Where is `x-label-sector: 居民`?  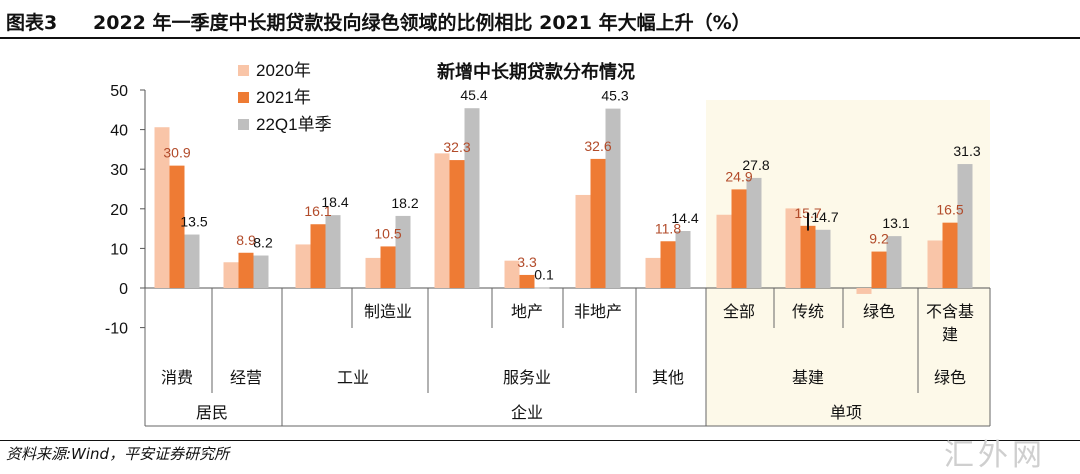 x-label-sector: 居民 is located at coordinates (212, 412).